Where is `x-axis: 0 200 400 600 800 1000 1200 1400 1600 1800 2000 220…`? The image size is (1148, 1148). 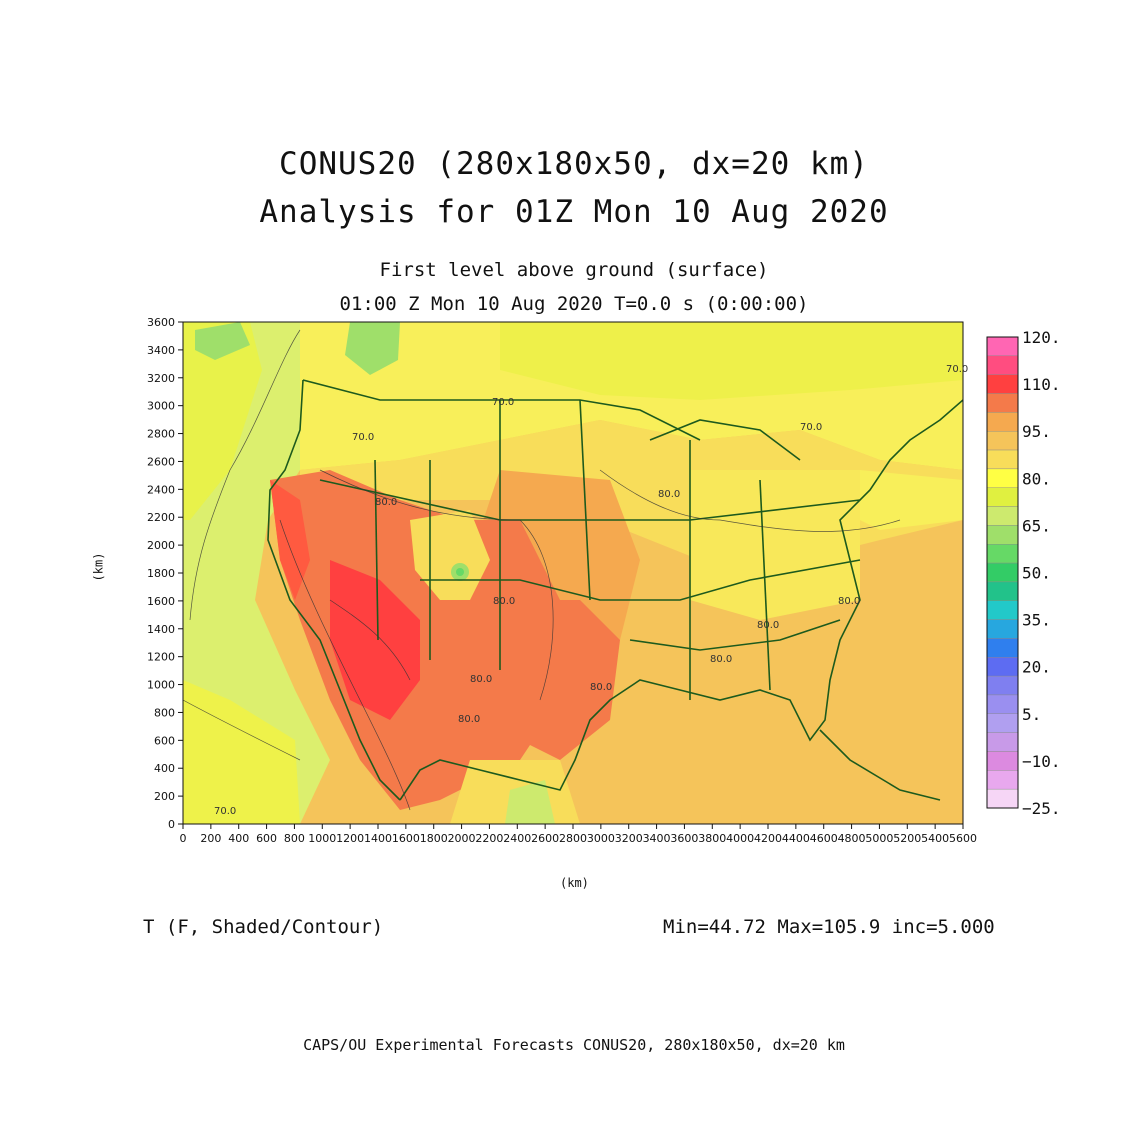 x-axis: 0 200 400 600 800 1000 1200 1400 1600 1800 2000 220… is located at coordinates (578, 834).